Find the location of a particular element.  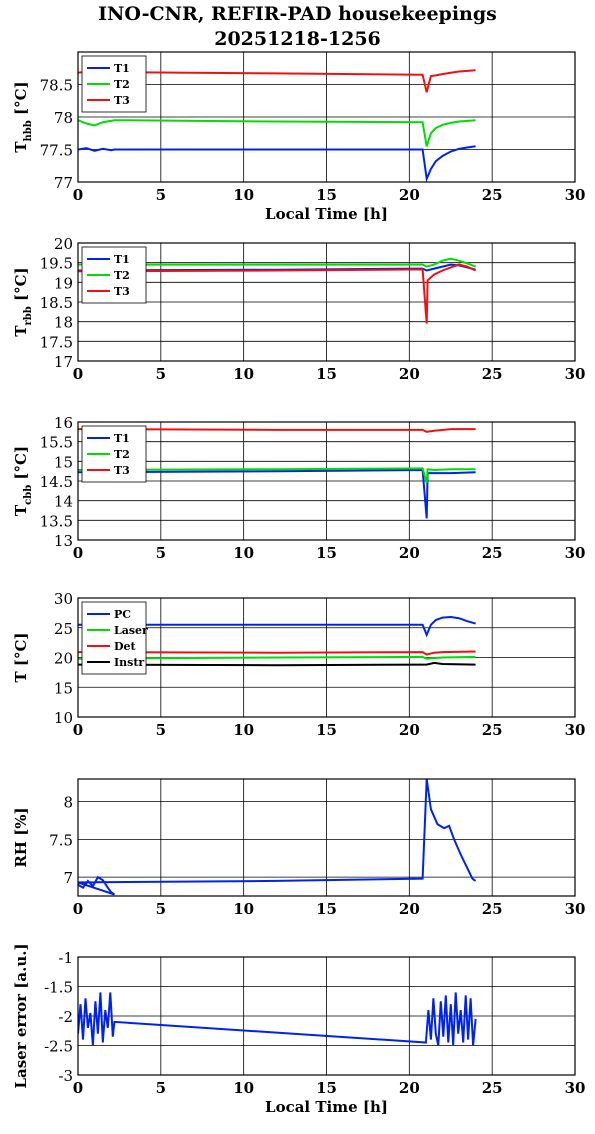

y-tick-label: 10 is located at coordinates (63, 718).